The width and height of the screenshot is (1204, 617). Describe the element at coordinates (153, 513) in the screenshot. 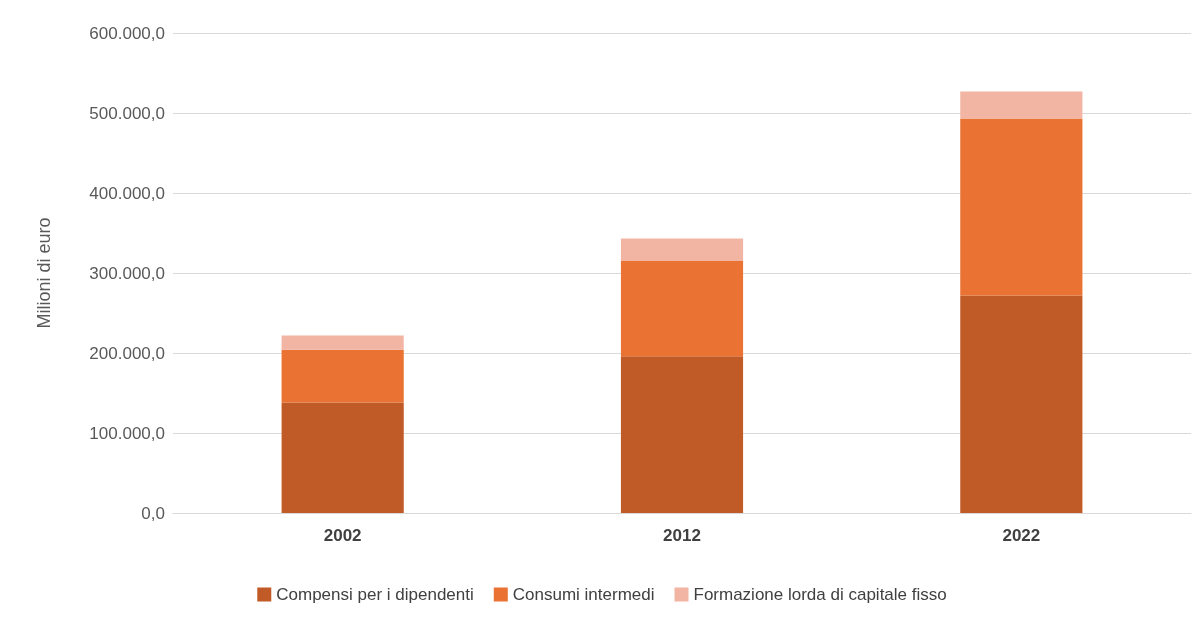

I see `y-tick-label: 0,0` at that location.